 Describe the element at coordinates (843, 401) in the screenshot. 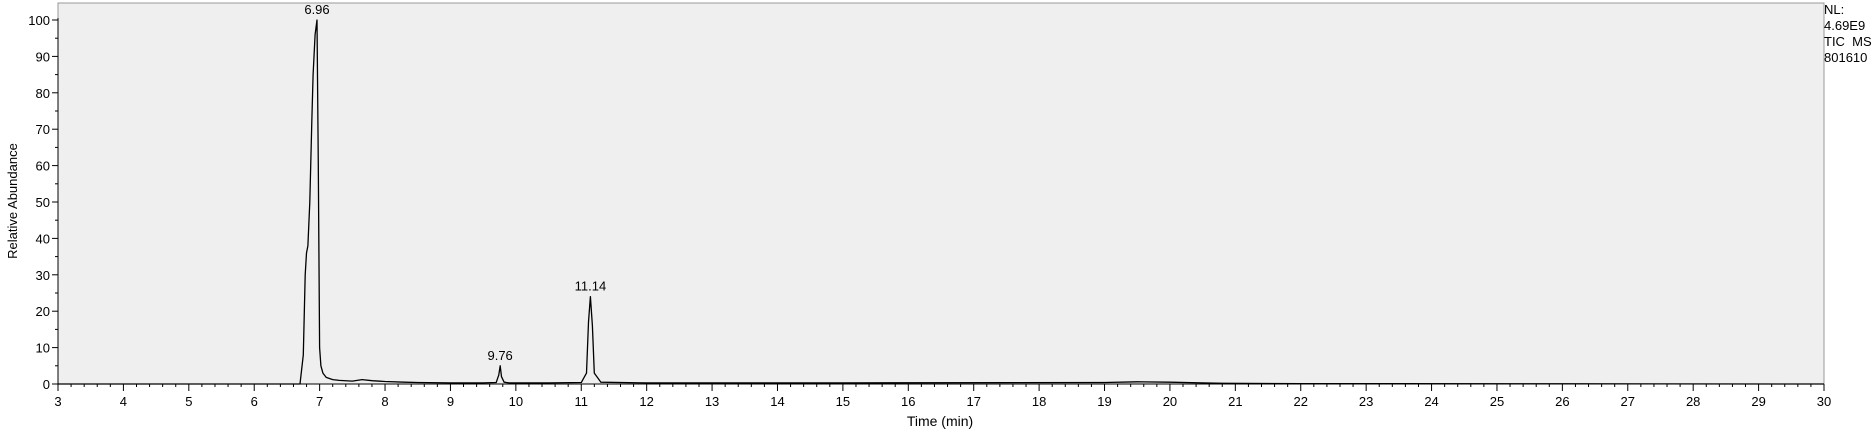

I see `x-tick-label: 15` at that location.